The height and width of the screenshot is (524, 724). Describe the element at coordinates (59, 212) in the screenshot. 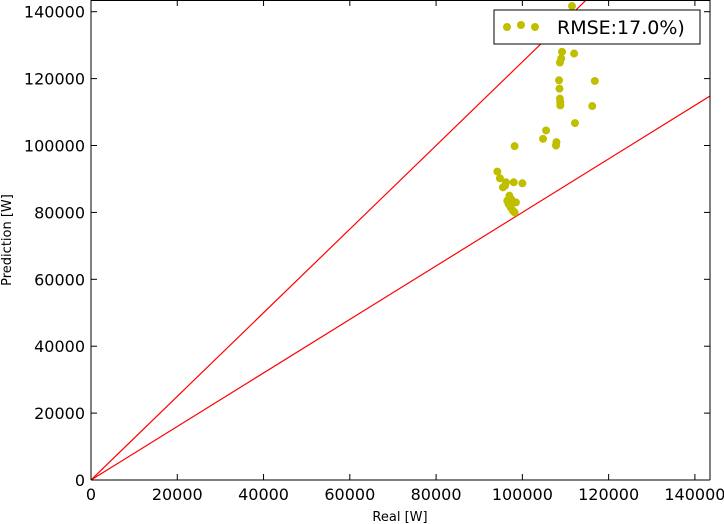

I see `y-tick-label: 80000` at that location.